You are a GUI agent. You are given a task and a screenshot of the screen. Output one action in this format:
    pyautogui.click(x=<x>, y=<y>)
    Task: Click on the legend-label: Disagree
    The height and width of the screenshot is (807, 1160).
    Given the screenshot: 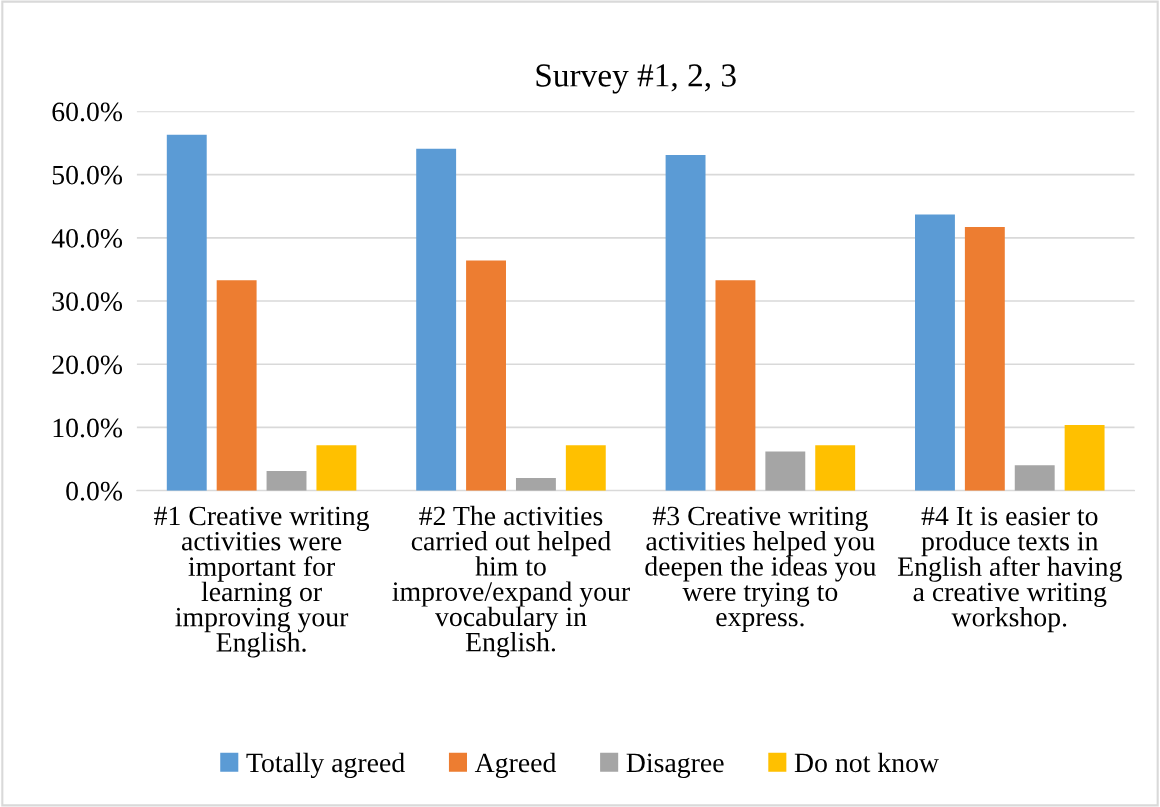 What is the action you would take?
    pyautogui.click(x=675, y=765)
    